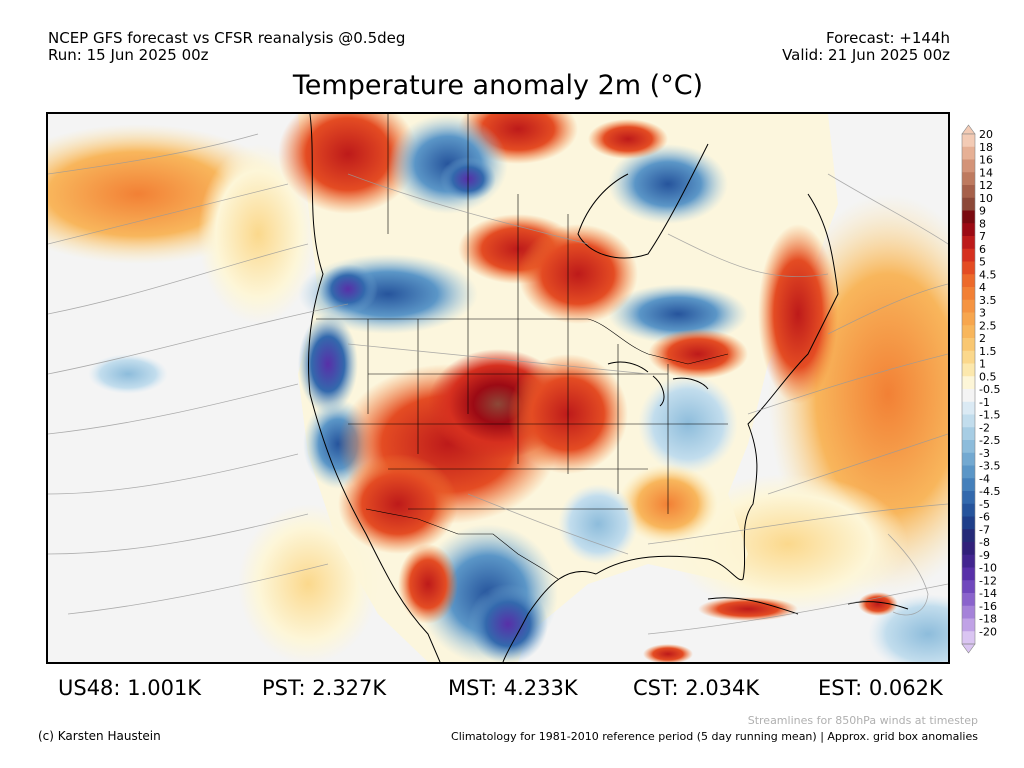 This screenshot has width=1024, height=768. Describe the element at coordinates (982, 211) in the screenshot. I see `colorbar-tick-label: 9` at that location.